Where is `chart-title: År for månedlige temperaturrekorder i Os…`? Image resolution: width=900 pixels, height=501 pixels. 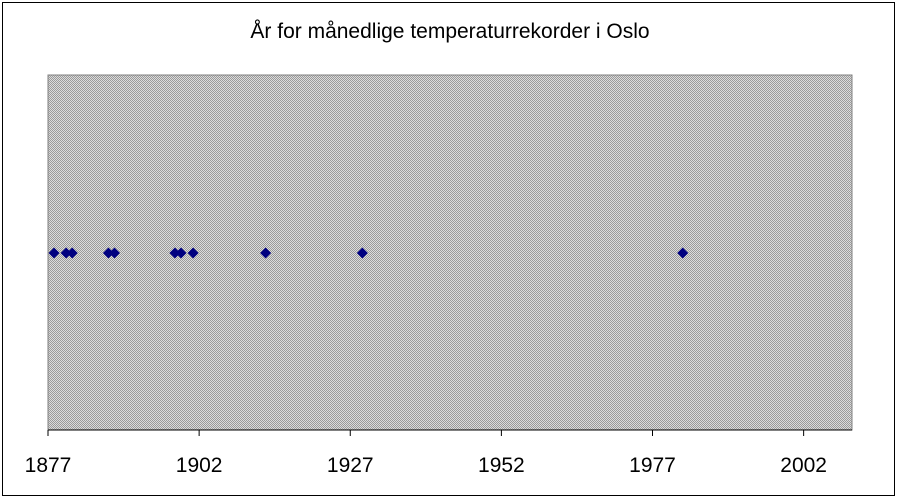 chart-title: År for månedlige temperaturrekorder i Os… is located at coordinates (450, 31).